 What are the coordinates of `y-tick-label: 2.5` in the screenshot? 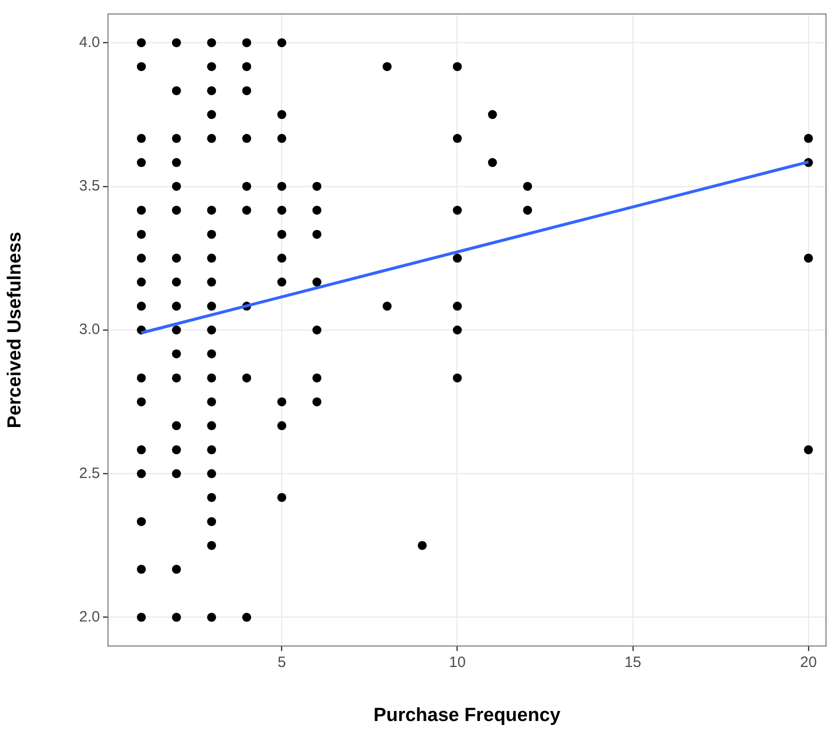 It's located at (89, 473).